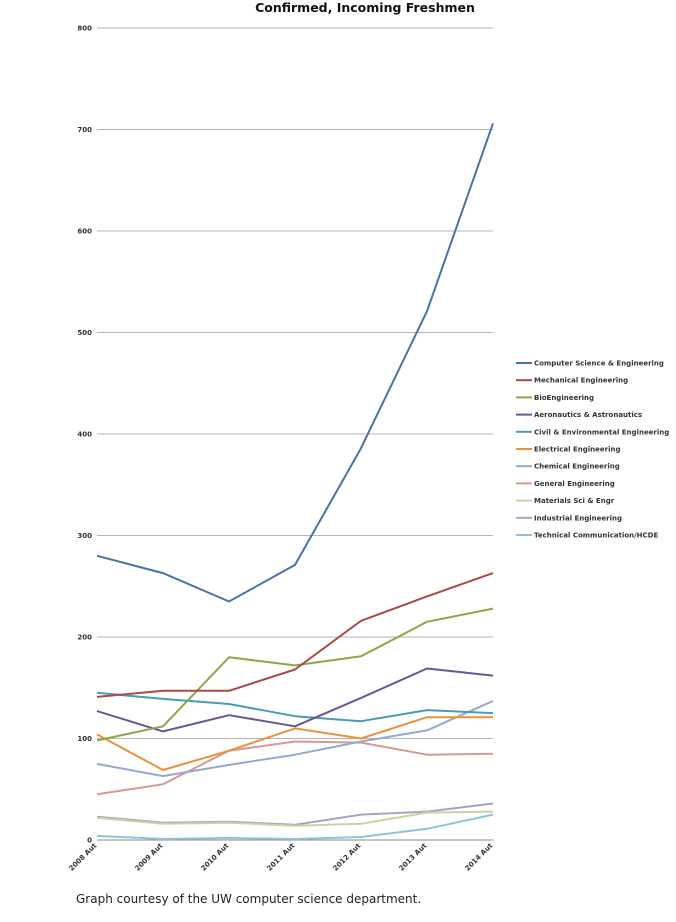  Describe the element at coordinates (83, 856) in the screenshot. I see `x-tick-label: 2008 Aut` at that location.